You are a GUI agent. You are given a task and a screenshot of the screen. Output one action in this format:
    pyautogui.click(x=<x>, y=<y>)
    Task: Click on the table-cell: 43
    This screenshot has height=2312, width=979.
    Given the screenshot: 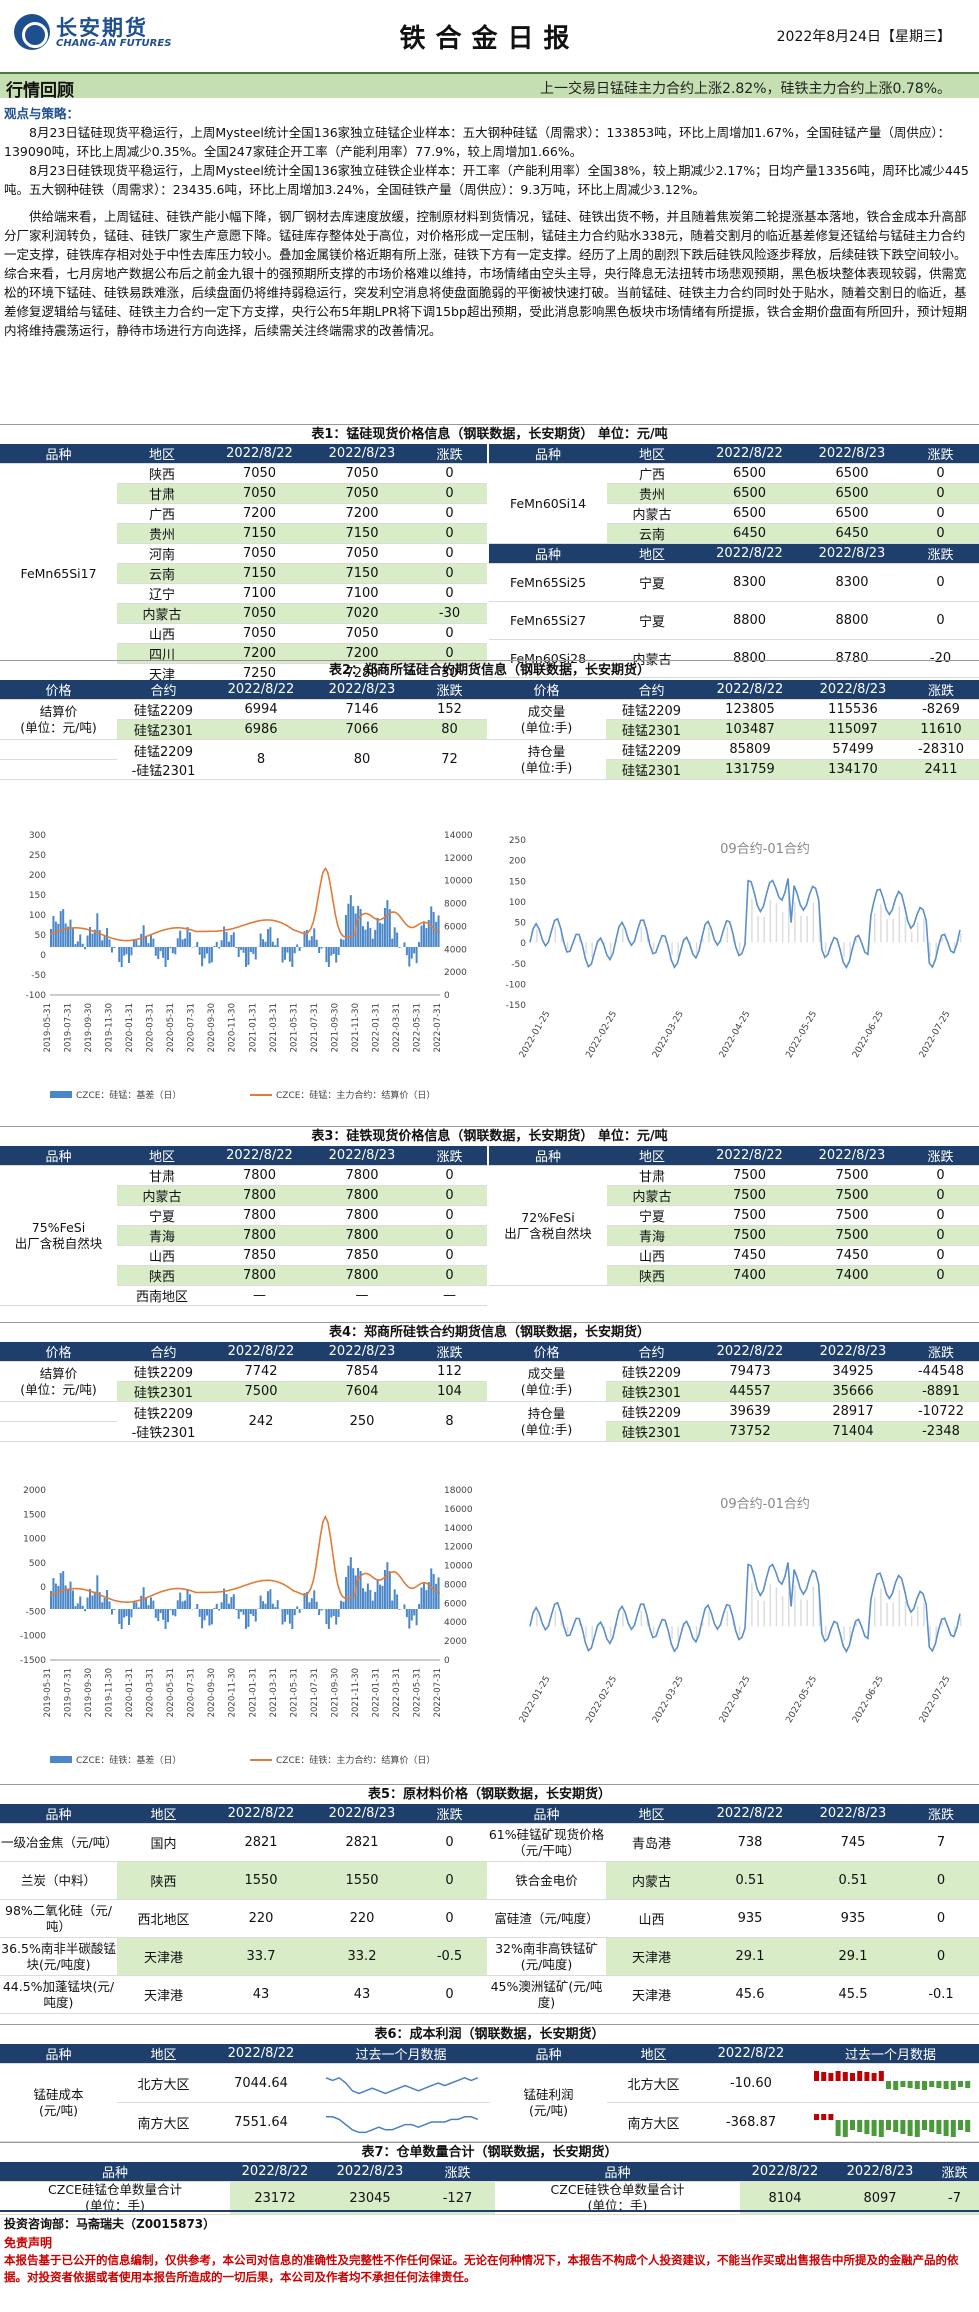 What is the action you would take?
    pyautogui.click(x=362, y=1994)
    